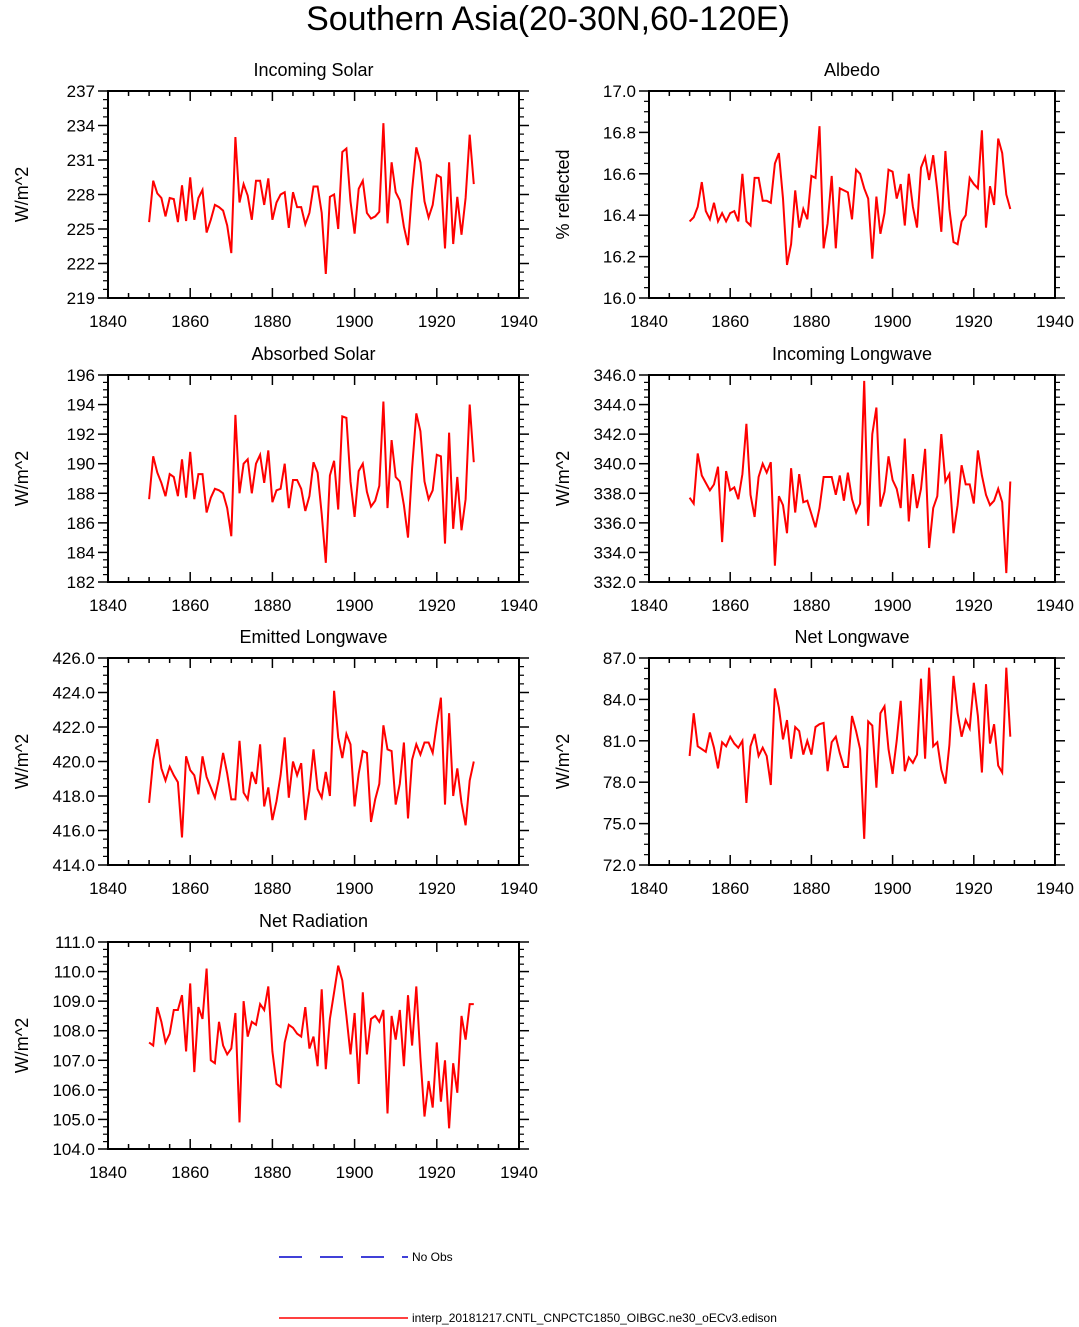 Image resolution: width=1079 pixels, height=1327 pixels. Describe the element at coordinates (81, 229) in the screenshot. I see `y-tick-label: 225` at that location.